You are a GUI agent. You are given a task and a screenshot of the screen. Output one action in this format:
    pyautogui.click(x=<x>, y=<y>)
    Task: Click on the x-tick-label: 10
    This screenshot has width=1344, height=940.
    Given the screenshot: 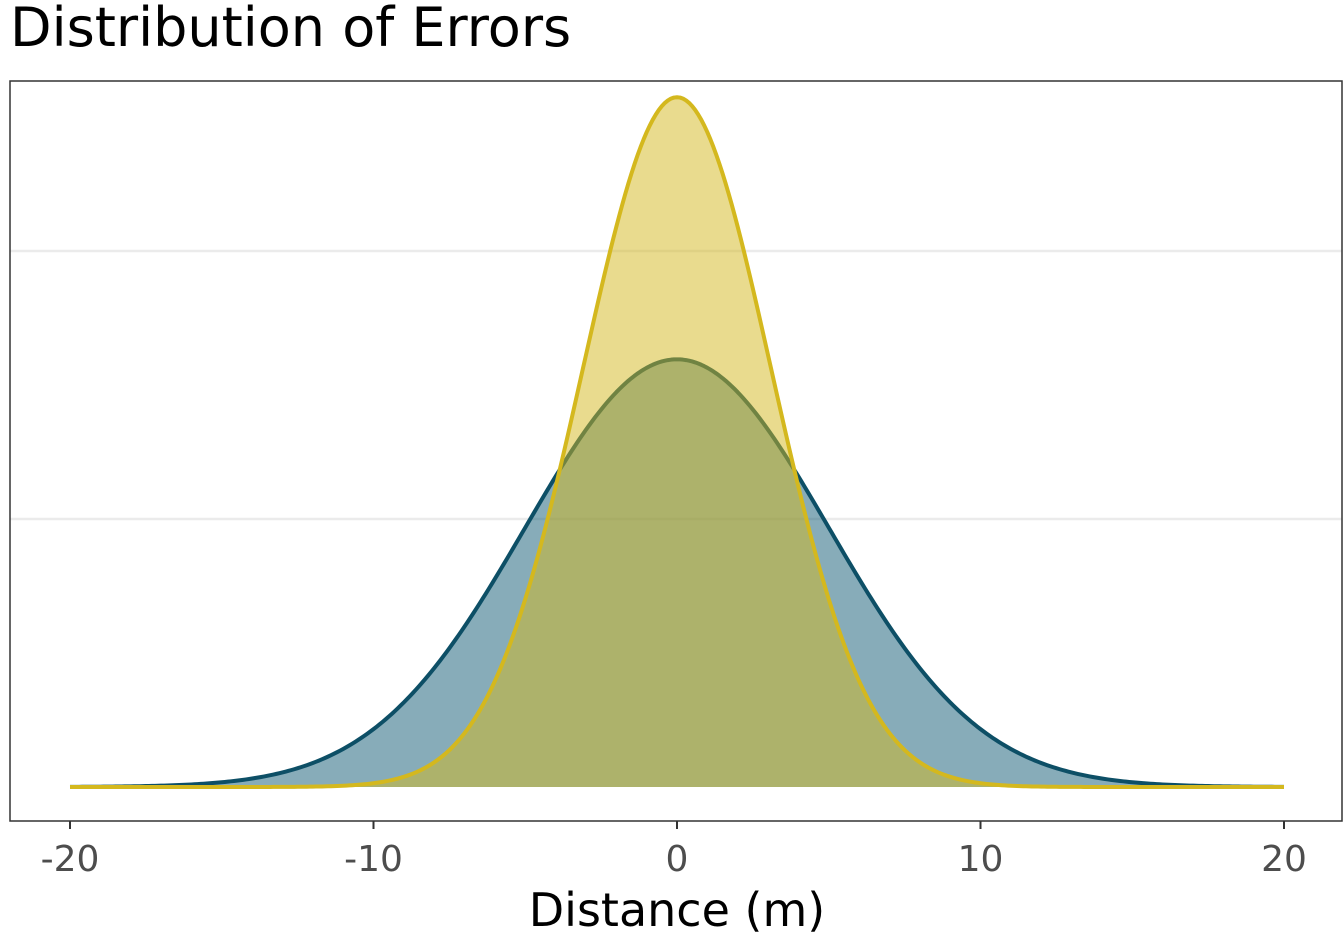 What is the action you would take?
    pyautogui.click(x=981, y=859)
    